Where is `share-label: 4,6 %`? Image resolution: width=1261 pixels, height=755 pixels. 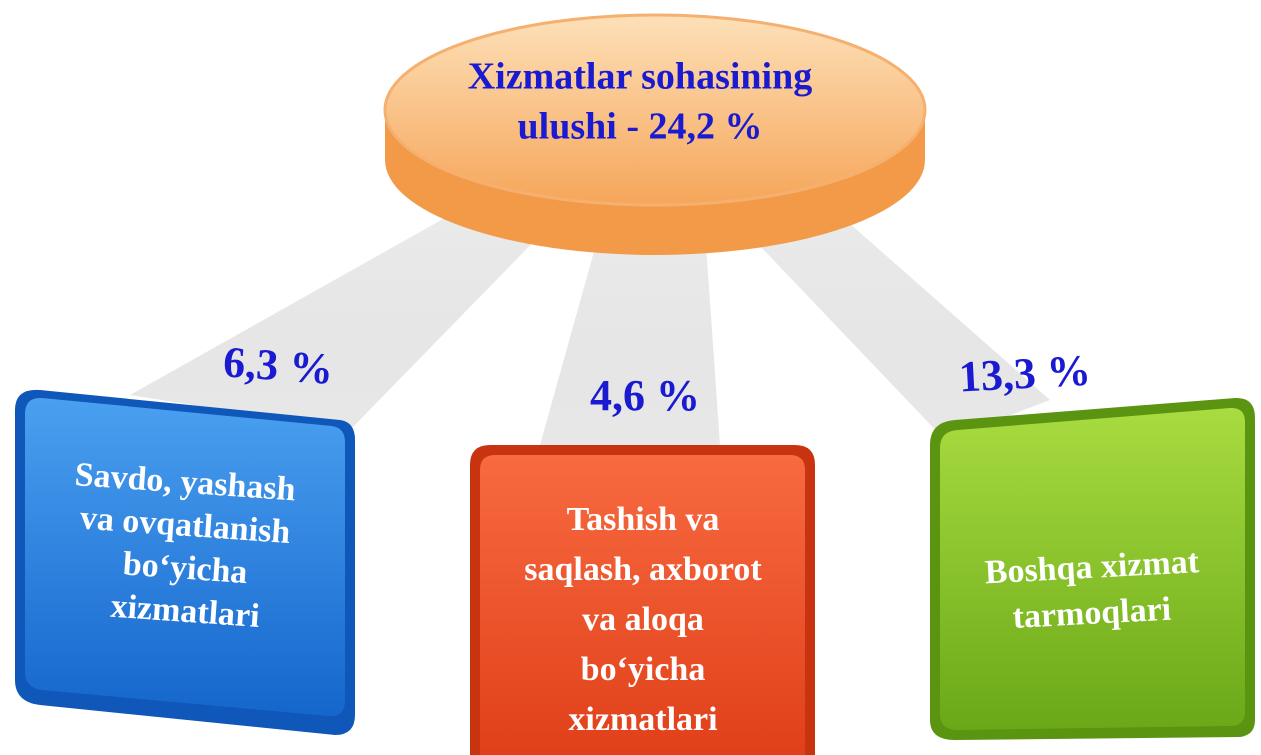
share-label: 4,6 % is located at coordinates (645, 395).